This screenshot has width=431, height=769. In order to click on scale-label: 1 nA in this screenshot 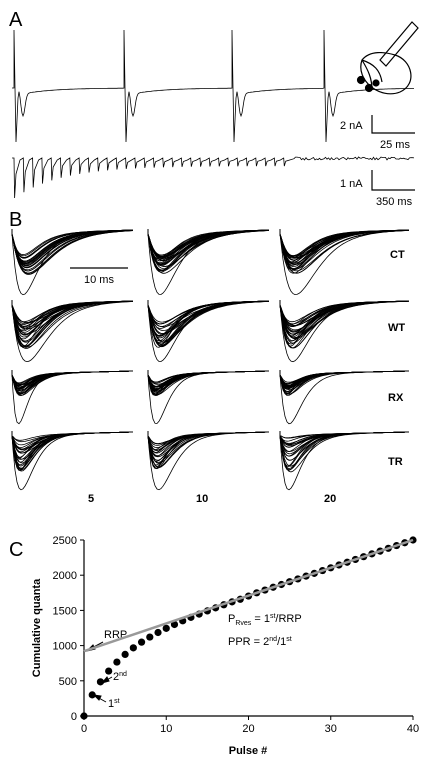, I will do `click(351, 184)`.